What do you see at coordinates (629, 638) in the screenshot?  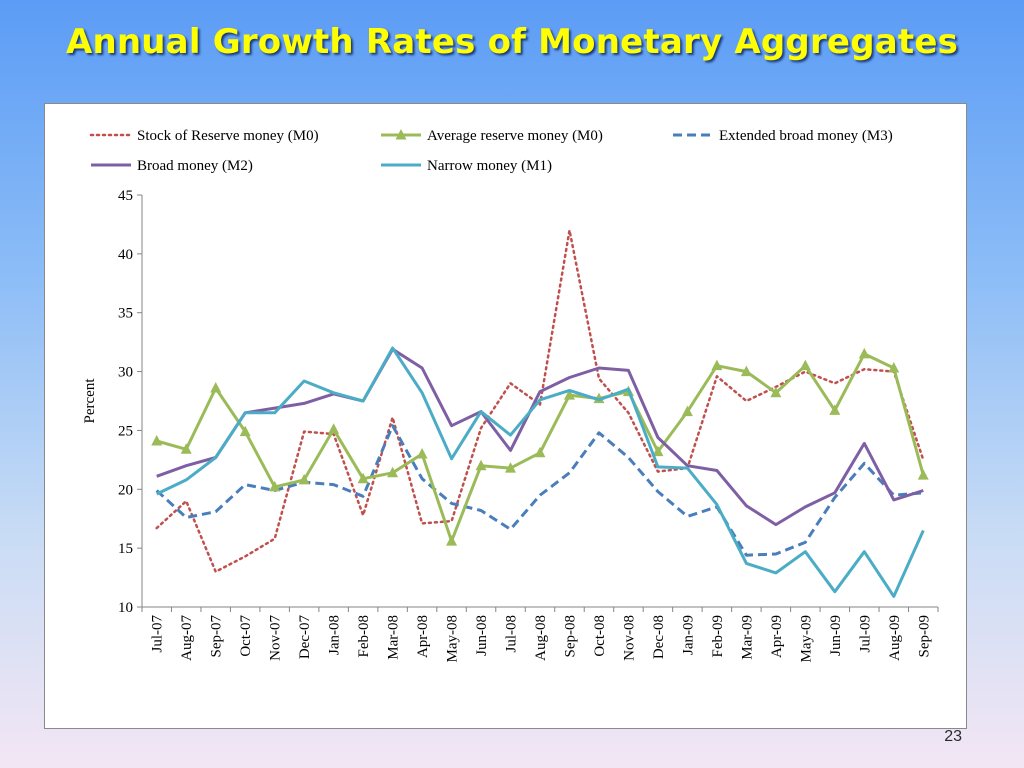 I see `x-tick-label: Nov-08` at bounding box center [629, 638].